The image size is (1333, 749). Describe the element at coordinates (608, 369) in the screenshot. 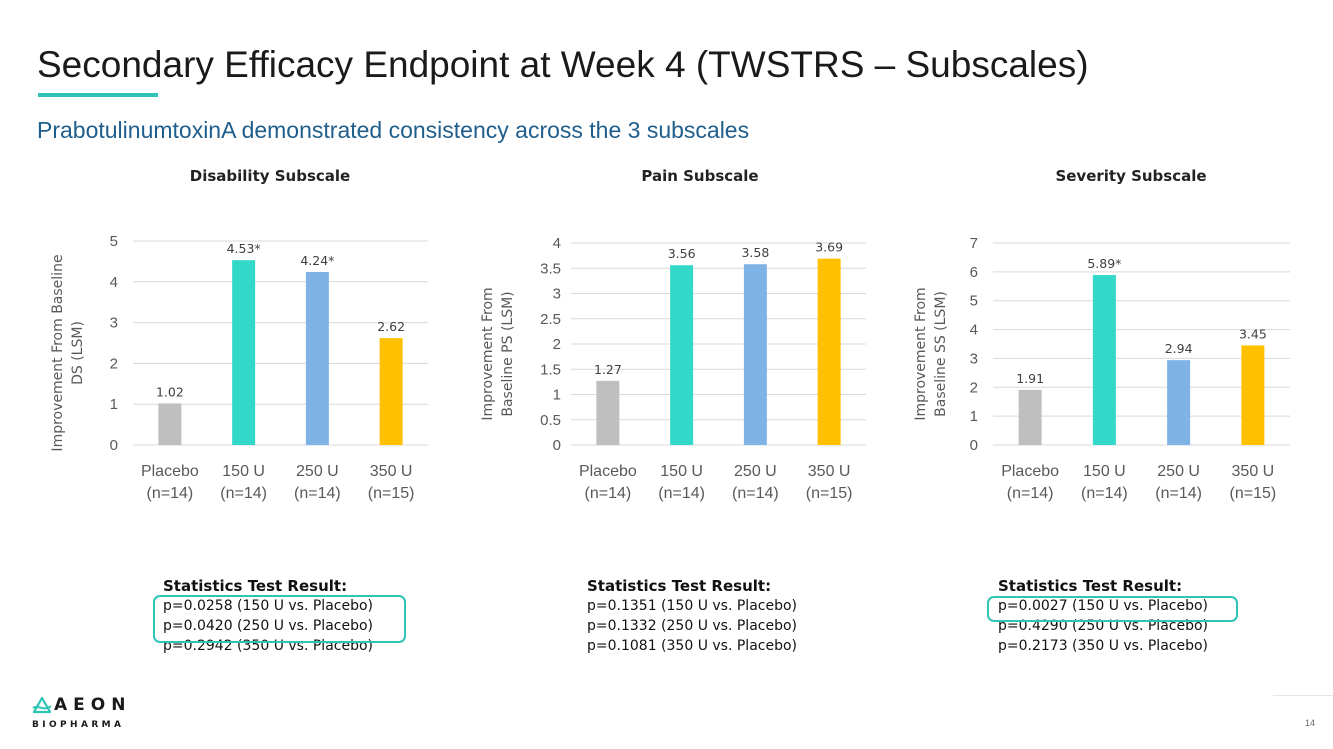

I see `data-label: 1.27` at that location.